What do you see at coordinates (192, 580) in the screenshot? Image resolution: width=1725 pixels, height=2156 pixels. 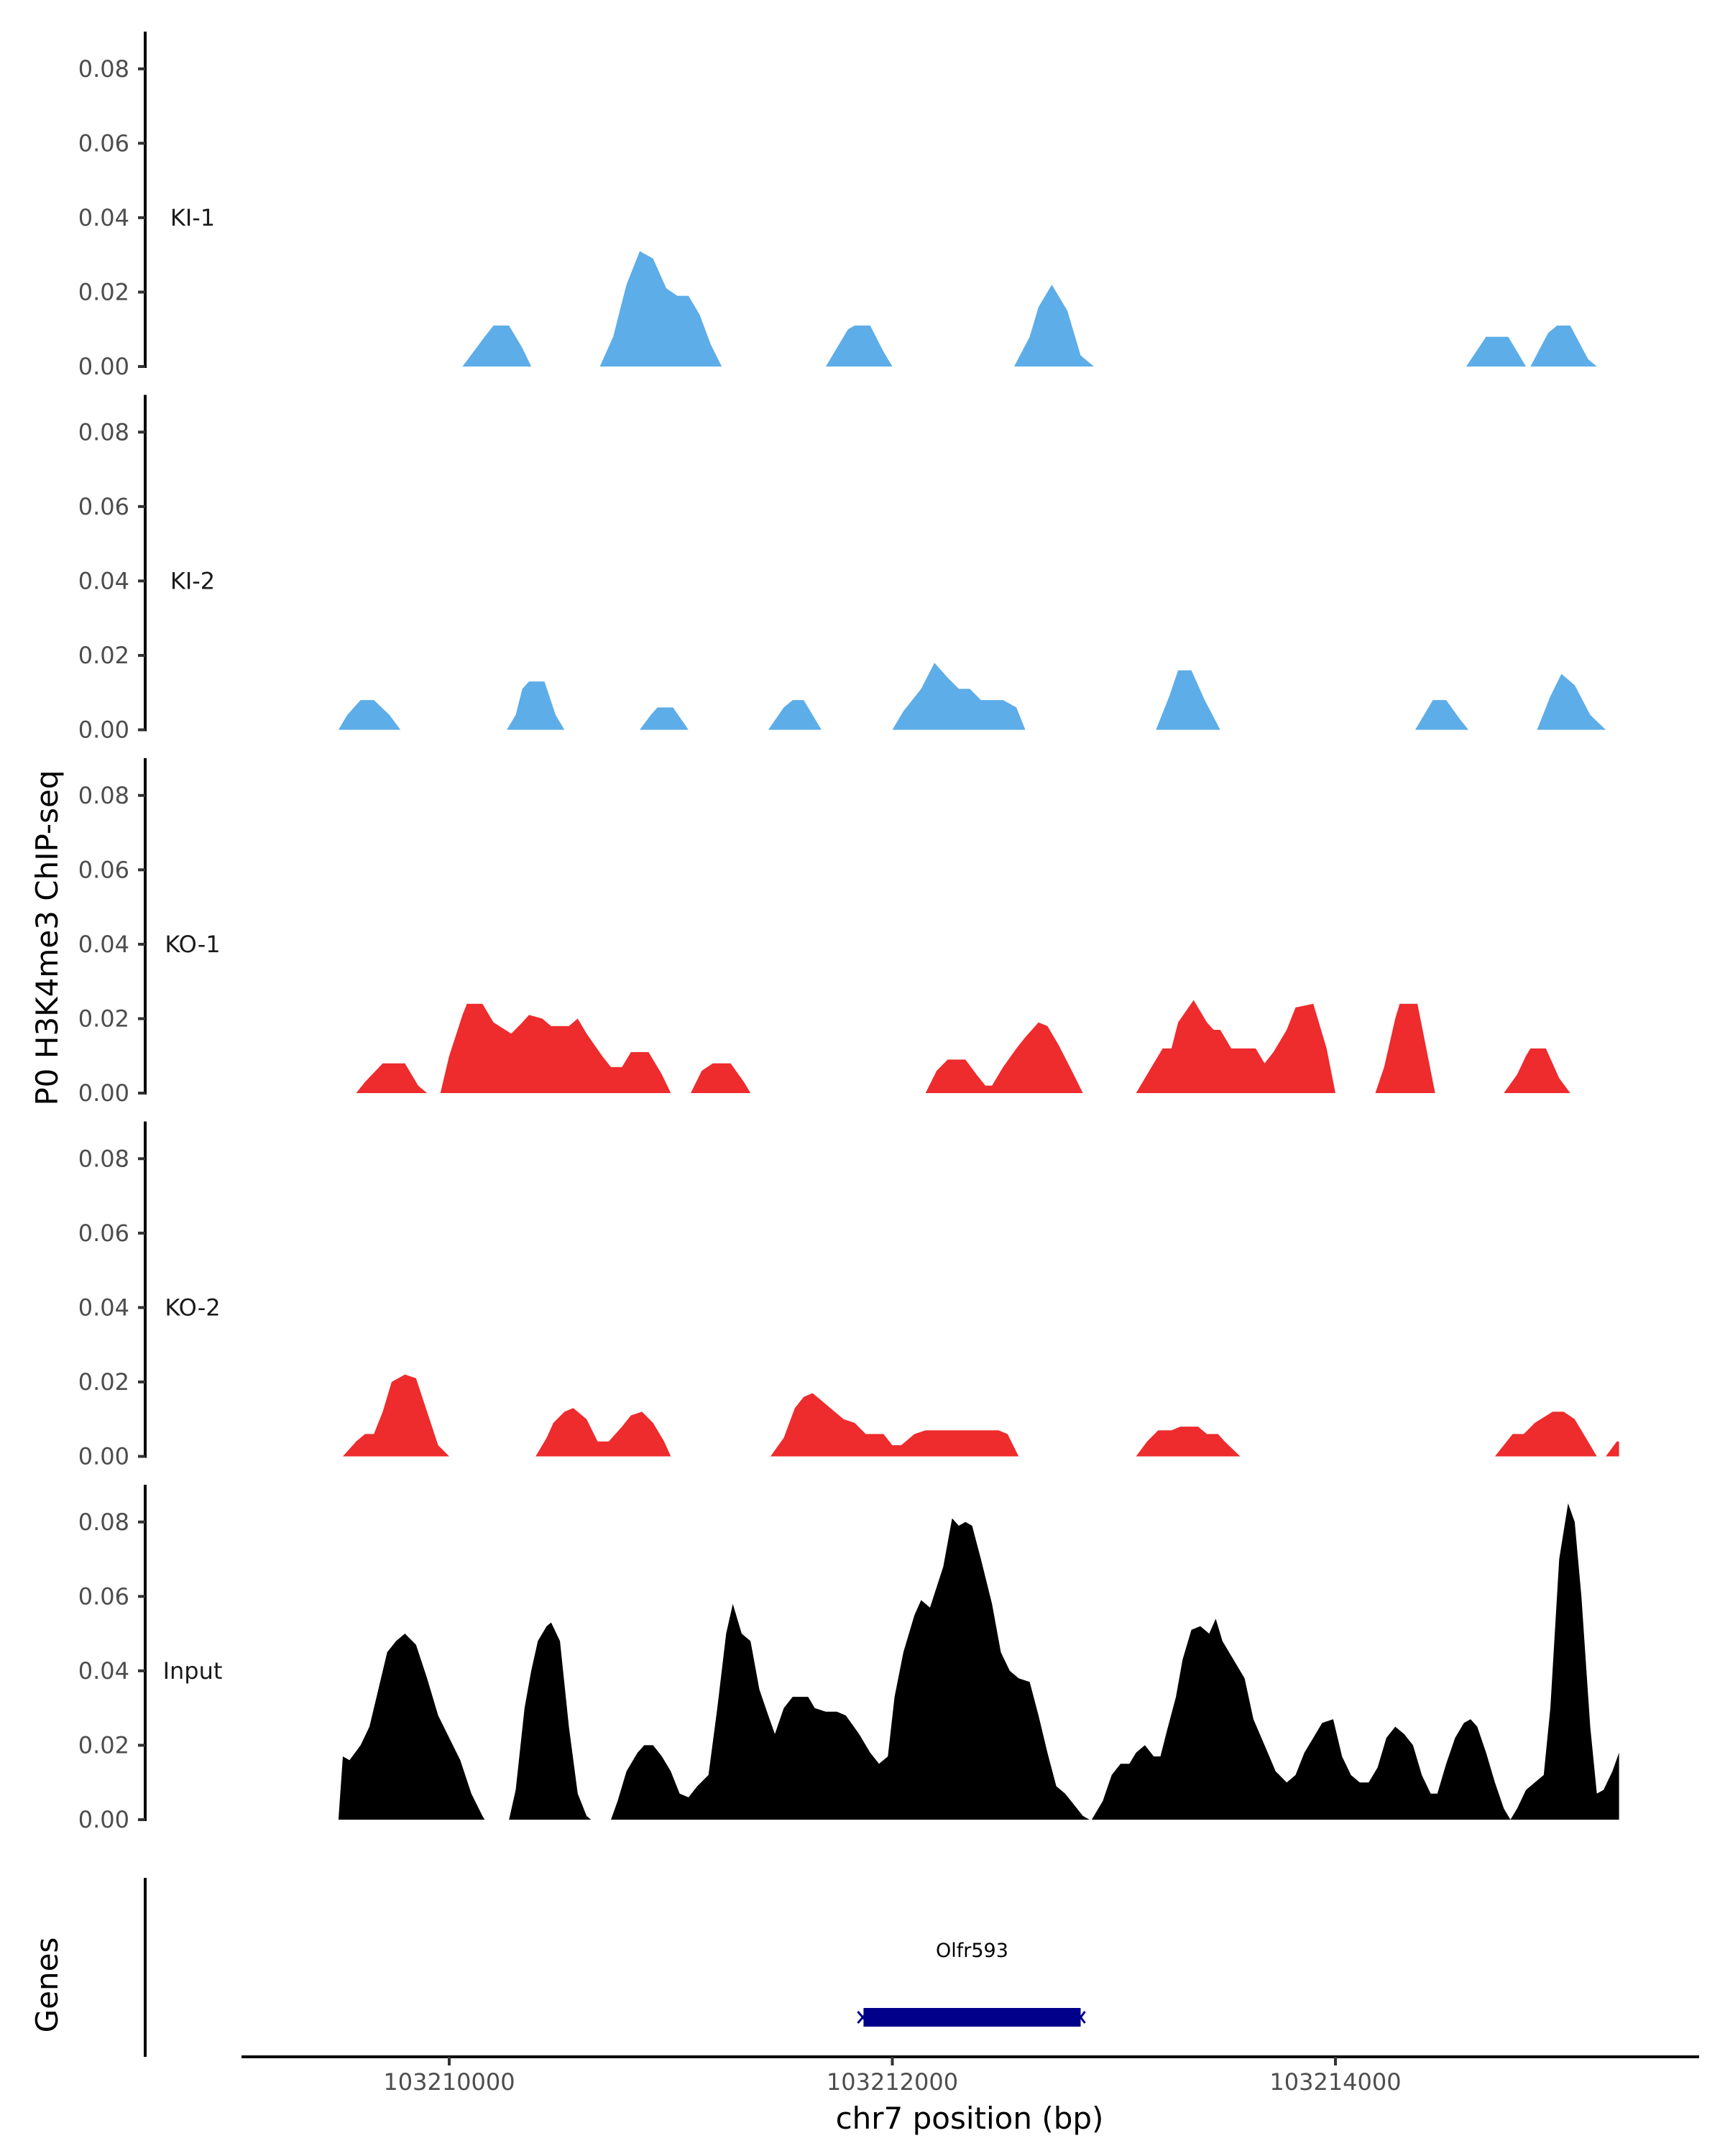 I see `track-name-label: KI-2` at bounding box center [192, 580].